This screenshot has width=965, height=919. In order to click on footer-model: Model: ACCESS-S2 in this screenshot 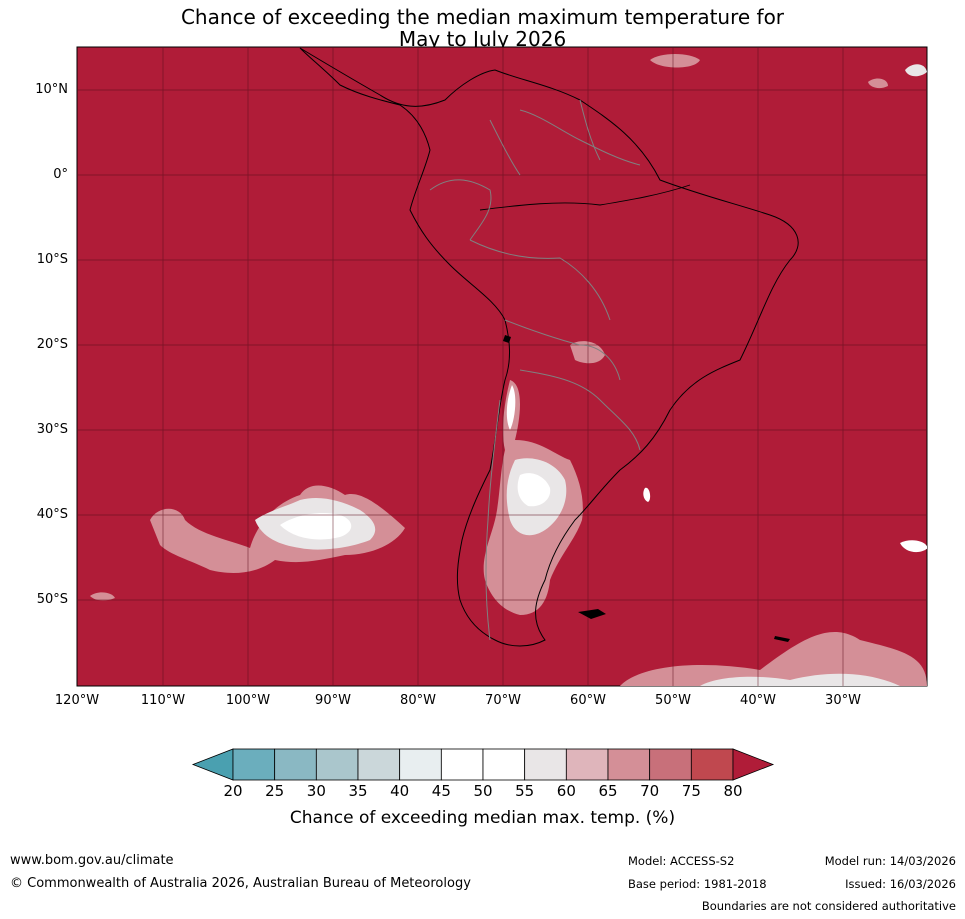, I will do `click(681, 861)`.